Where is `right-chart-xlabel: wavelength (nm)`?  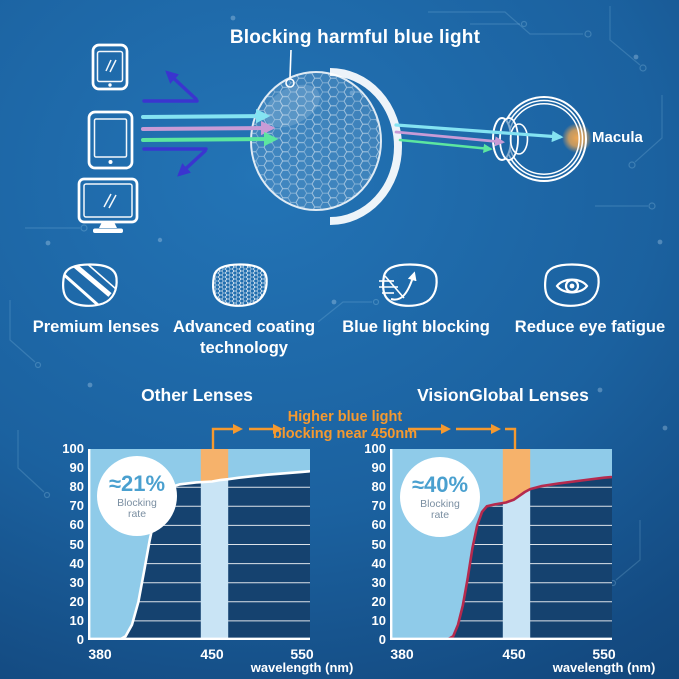
right-chart-xlabel: wavelength (nm) is located at coordinates (604, 667).